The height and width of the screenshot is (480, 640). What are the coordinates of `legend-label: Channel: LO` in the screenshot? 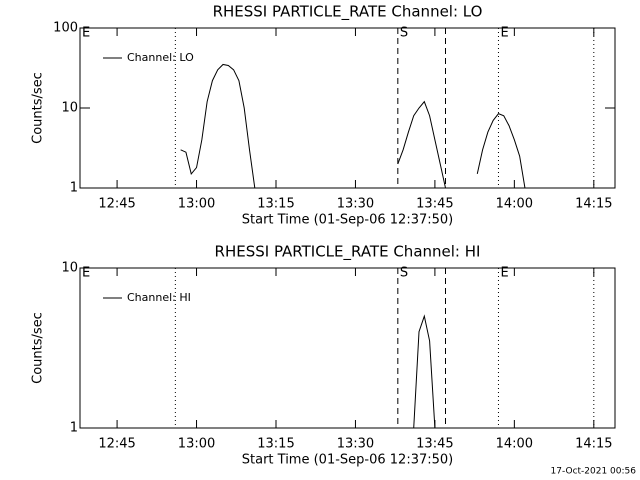 It's located at (160, 57).